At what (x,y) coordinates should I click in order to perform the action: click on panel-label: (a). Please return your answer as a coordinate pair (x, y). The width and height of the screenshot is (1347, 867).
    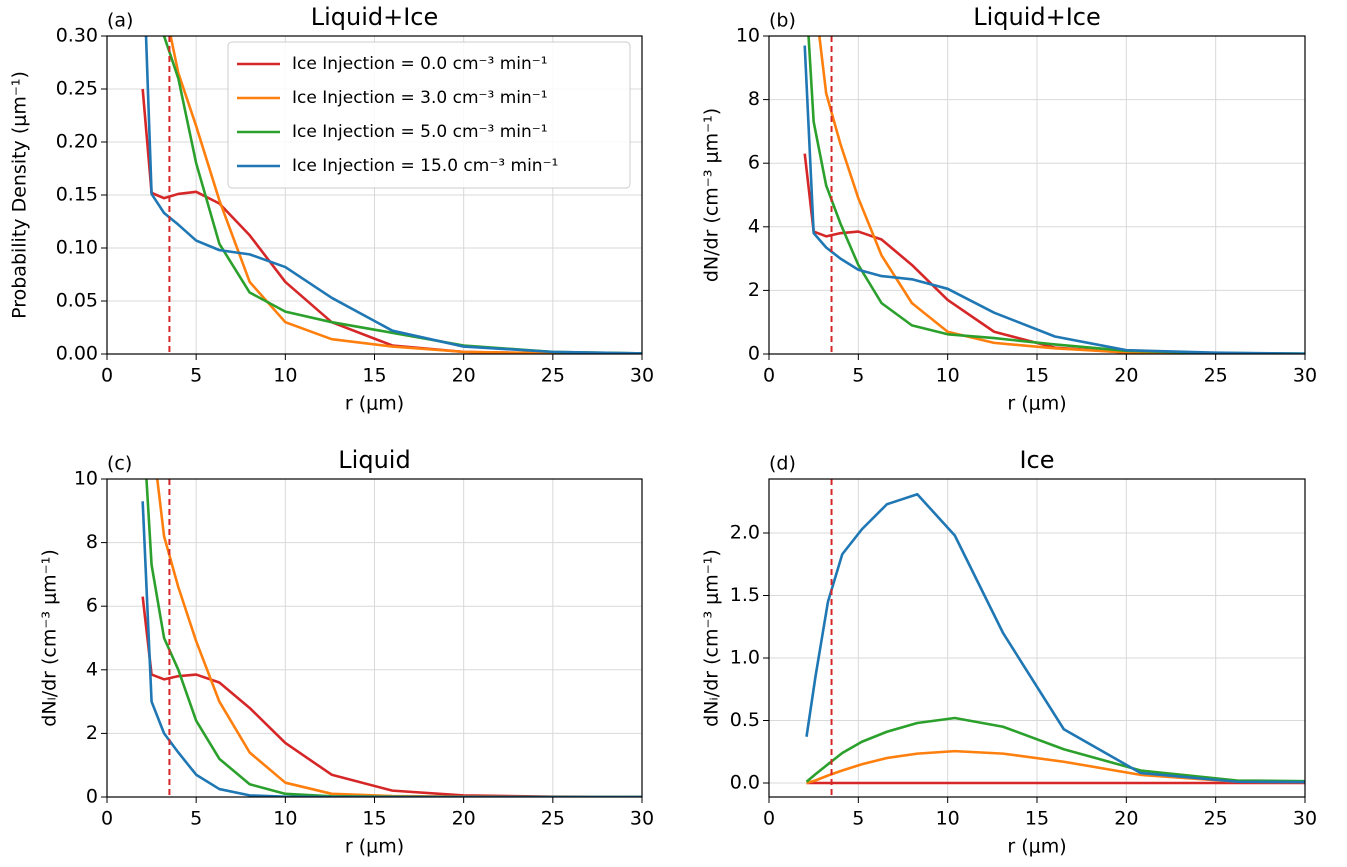
    Looking at the image, I should click on (120, 21).